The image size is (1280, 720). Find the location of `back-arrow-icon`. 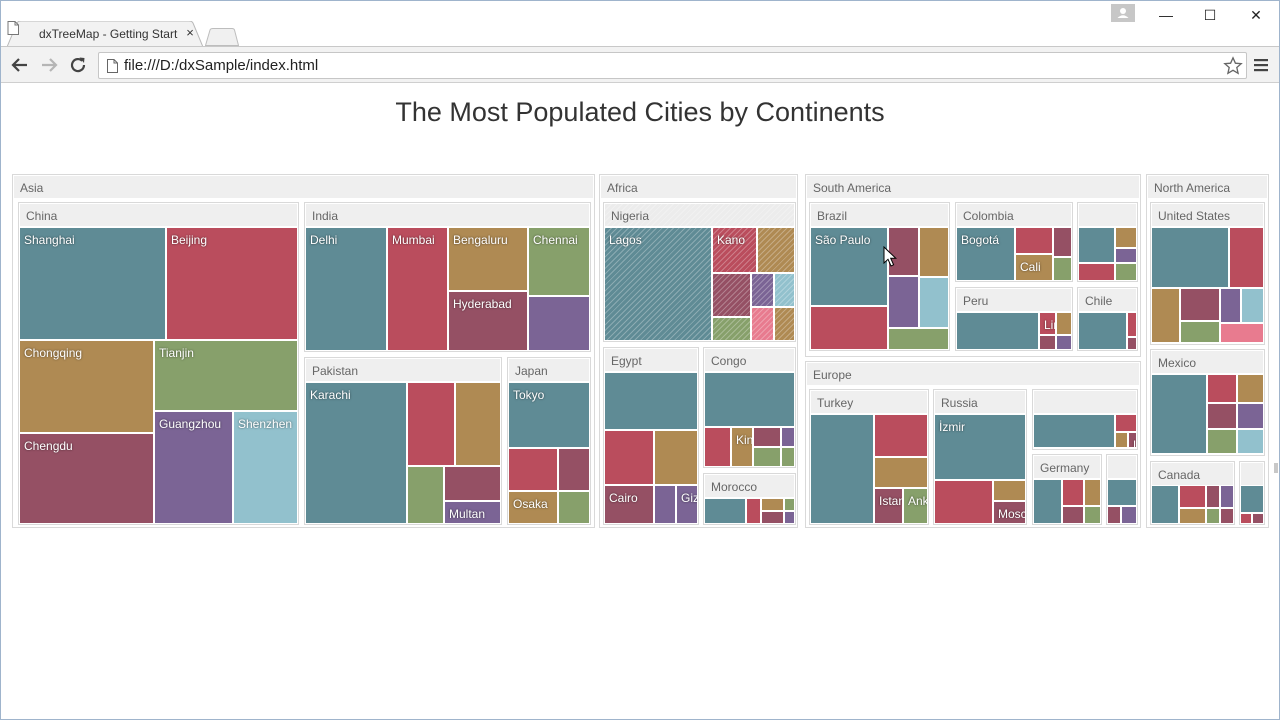

back-arrow-icon is located at coordinates (20, 65).